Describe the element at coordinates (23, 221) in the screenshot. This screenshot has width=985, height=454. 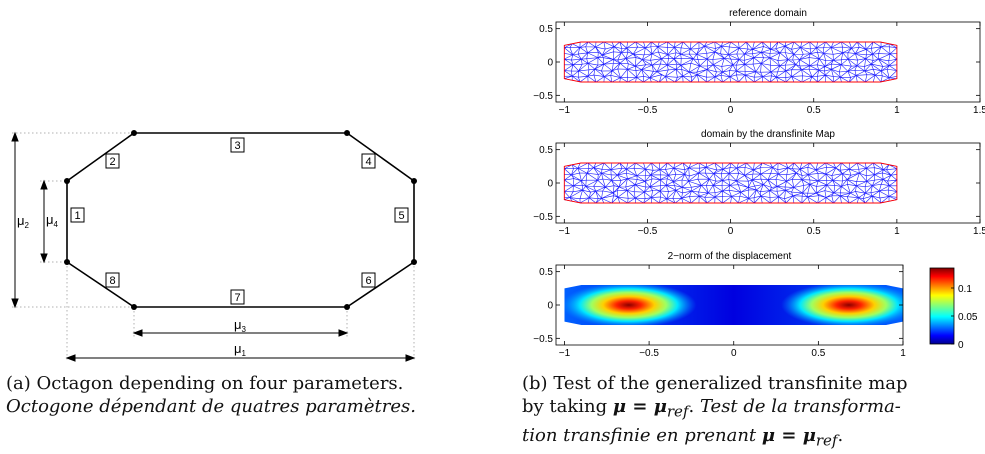
I see `dim-label-mu2: μ2` at that location.